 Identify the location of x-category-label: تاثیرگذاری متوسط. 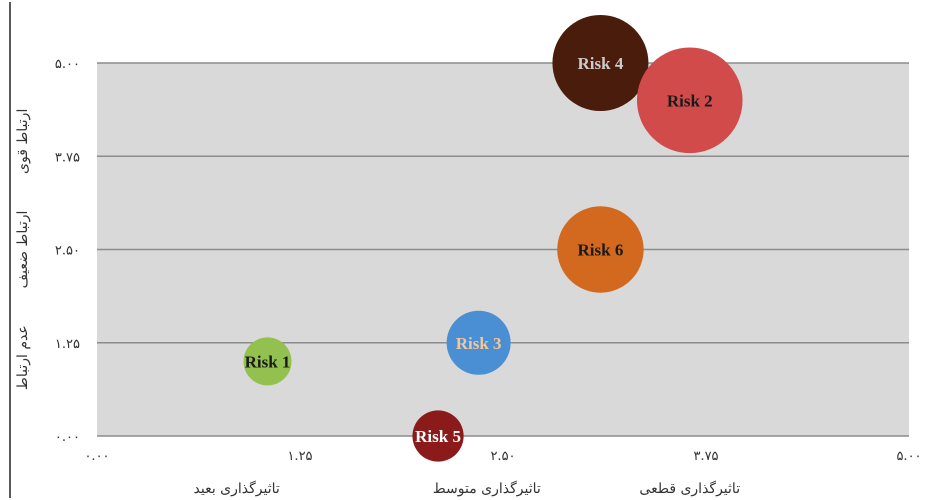
(487, 488).